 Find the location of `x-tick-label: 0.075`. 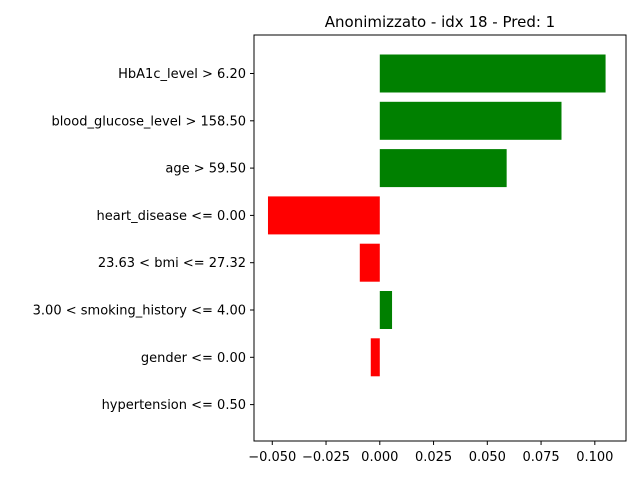

x-tick-label: 0.075 is located at coordinates (540, 457).